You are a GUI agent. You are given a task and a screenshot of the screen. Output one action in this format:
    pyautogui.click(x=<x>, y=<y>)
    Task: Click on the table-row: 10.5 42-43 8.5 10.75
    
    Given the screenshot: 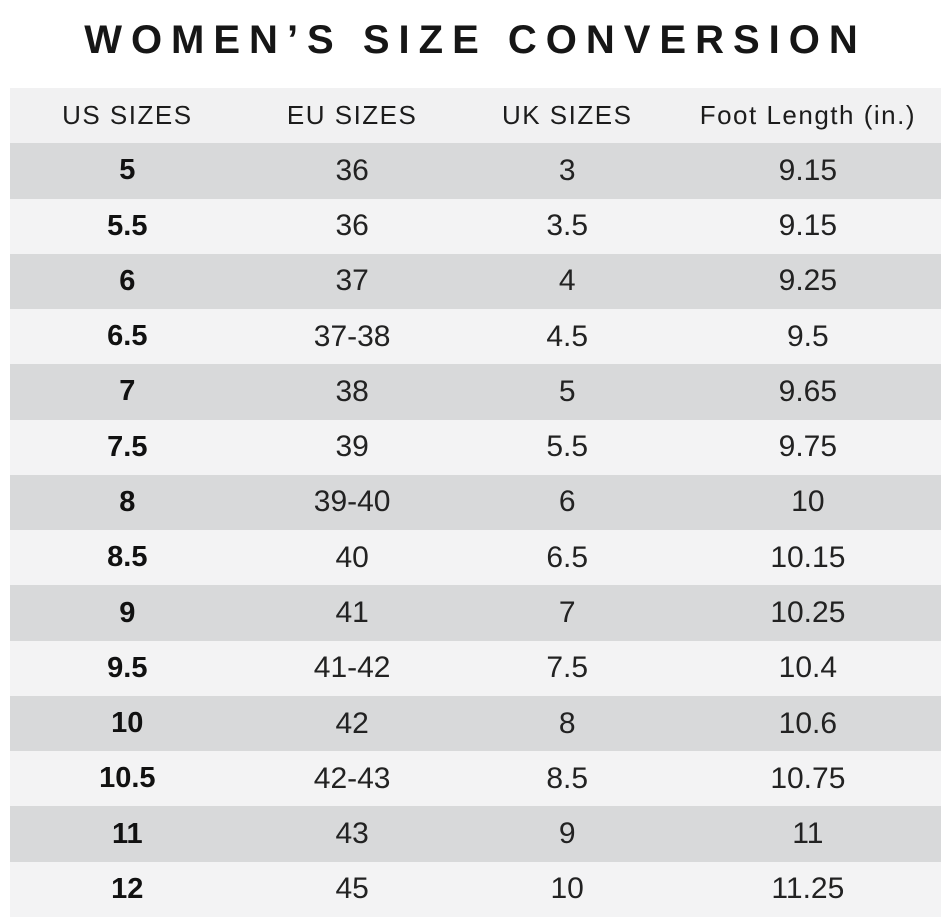 What is the action you would take?
    pyautogui.click(x=475, y=779)
    